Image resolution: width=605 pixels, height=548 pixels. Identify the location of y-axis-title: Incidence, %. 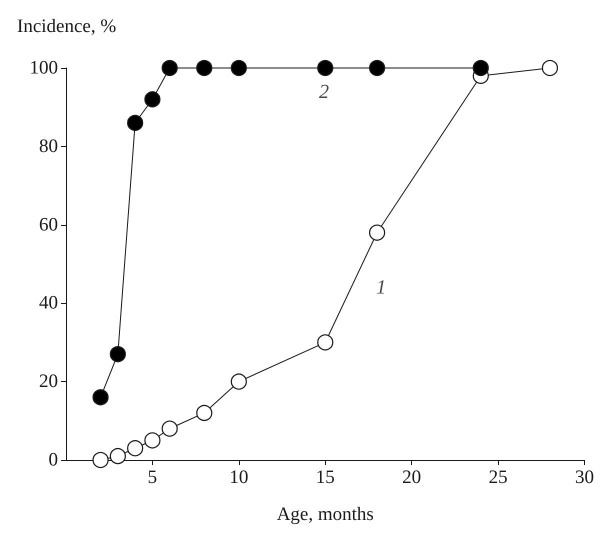
(66, 26).